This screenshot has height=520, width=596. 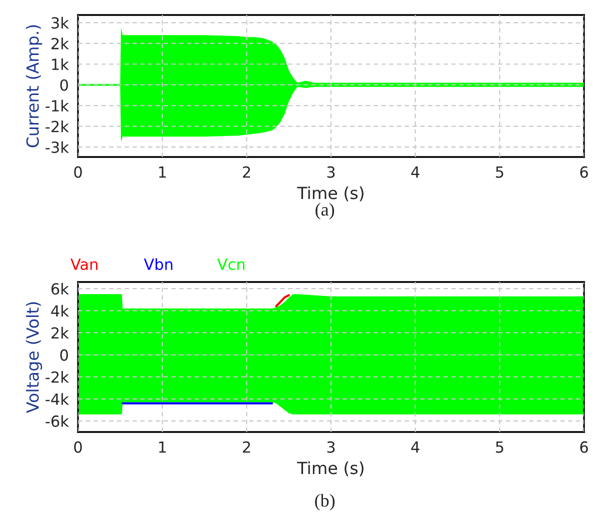 I want to click on y-tick-label: -1k, so click(x=57, y=106).